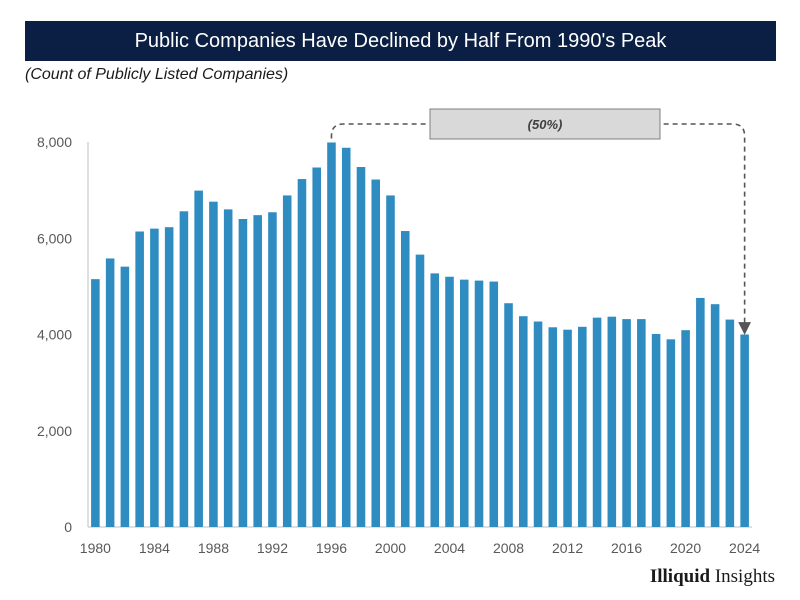 The height and width of the screenshot is (600, 800). I want to click on x-tick-label: 2020, so click(685, 548).